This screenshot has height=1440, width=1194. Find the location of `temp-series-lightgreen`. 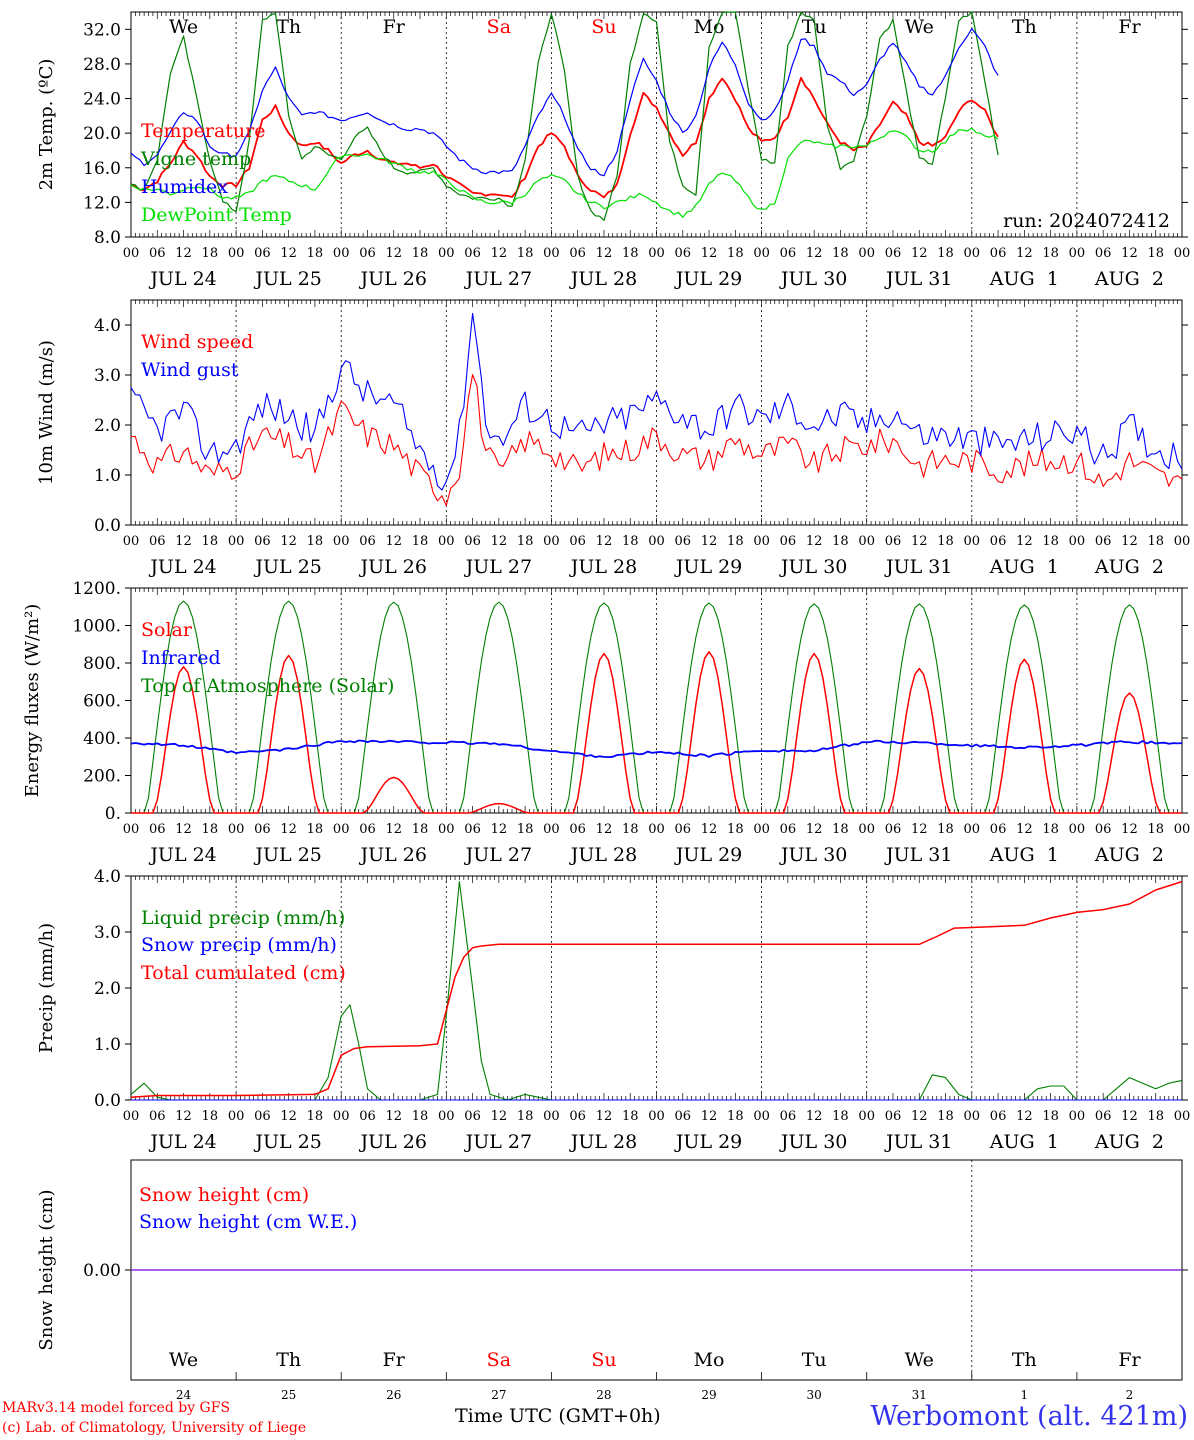

temp-series-lightgreen is located at coordinates (564, 172).